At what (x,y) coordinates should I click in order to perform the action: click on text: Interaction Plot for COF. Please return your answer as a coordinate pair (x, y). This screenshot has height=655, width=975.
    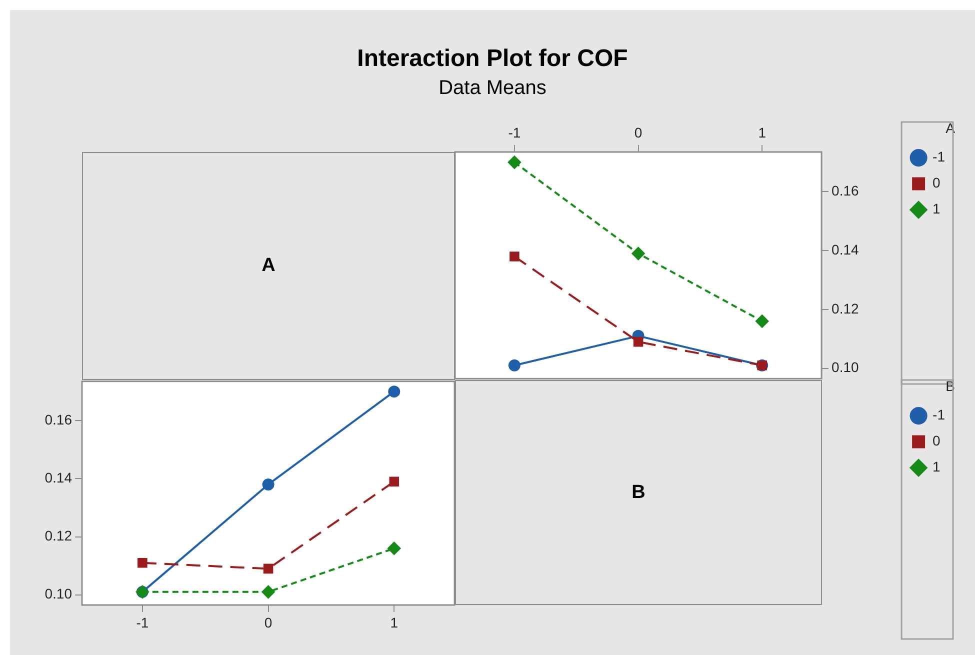
    Looking at the image, I should click on (492, 59).